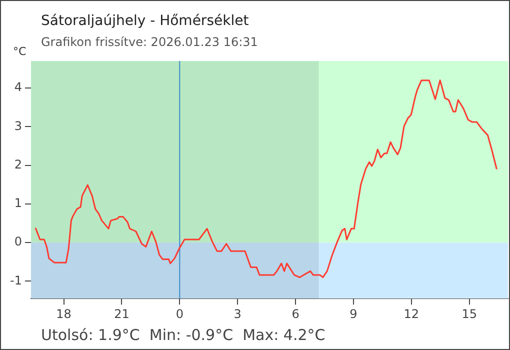 The width and height of the screenshot is (510, 350). Describe the element at coordinates (122, 313) in the screenshot. I see `x-tick-label: 21` at that location.